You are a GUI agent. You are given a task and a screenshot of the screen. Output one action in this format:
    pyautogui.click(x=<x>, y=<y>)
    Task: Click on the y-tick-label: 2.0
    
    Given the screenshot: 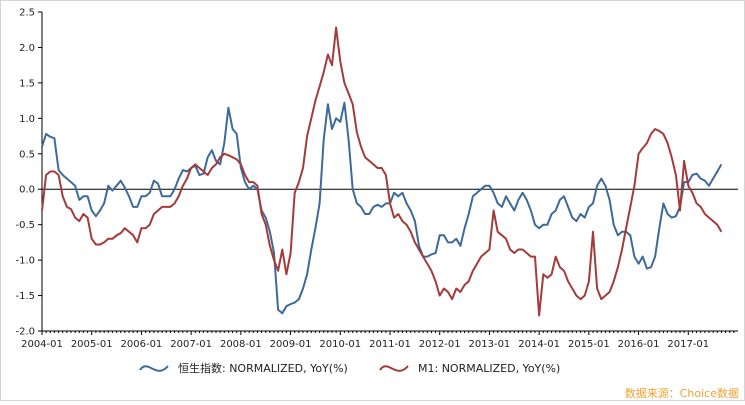 What is the action you would take?
    pyautogui.click(x=27, y=48)
    